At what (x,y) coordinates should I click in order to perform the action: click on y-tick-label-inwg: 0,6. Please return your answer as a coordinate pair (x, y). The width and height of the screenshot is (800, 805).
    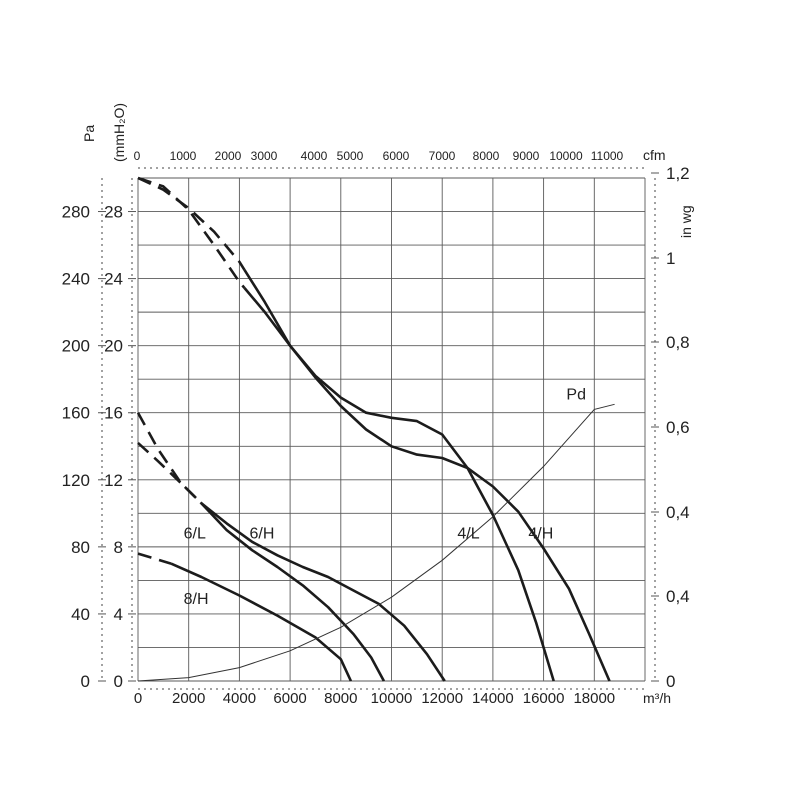
    Looking at the image, I should click on (678, 427).